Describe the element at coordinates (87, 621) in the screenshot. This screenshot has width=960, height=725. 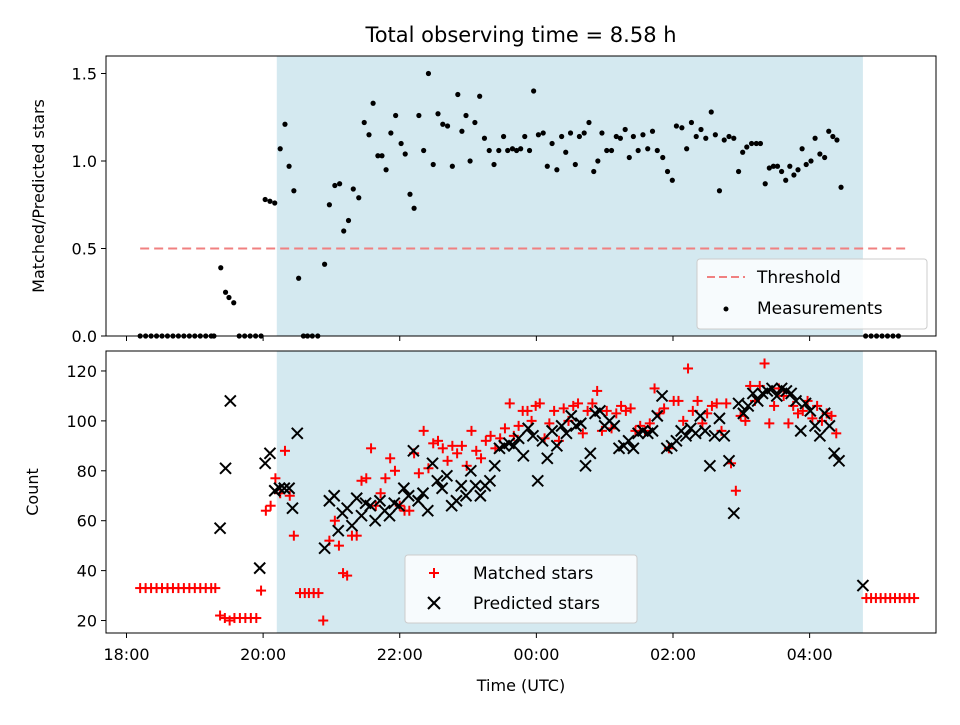
I see `bottom-y-tick-label: 20` at that location.